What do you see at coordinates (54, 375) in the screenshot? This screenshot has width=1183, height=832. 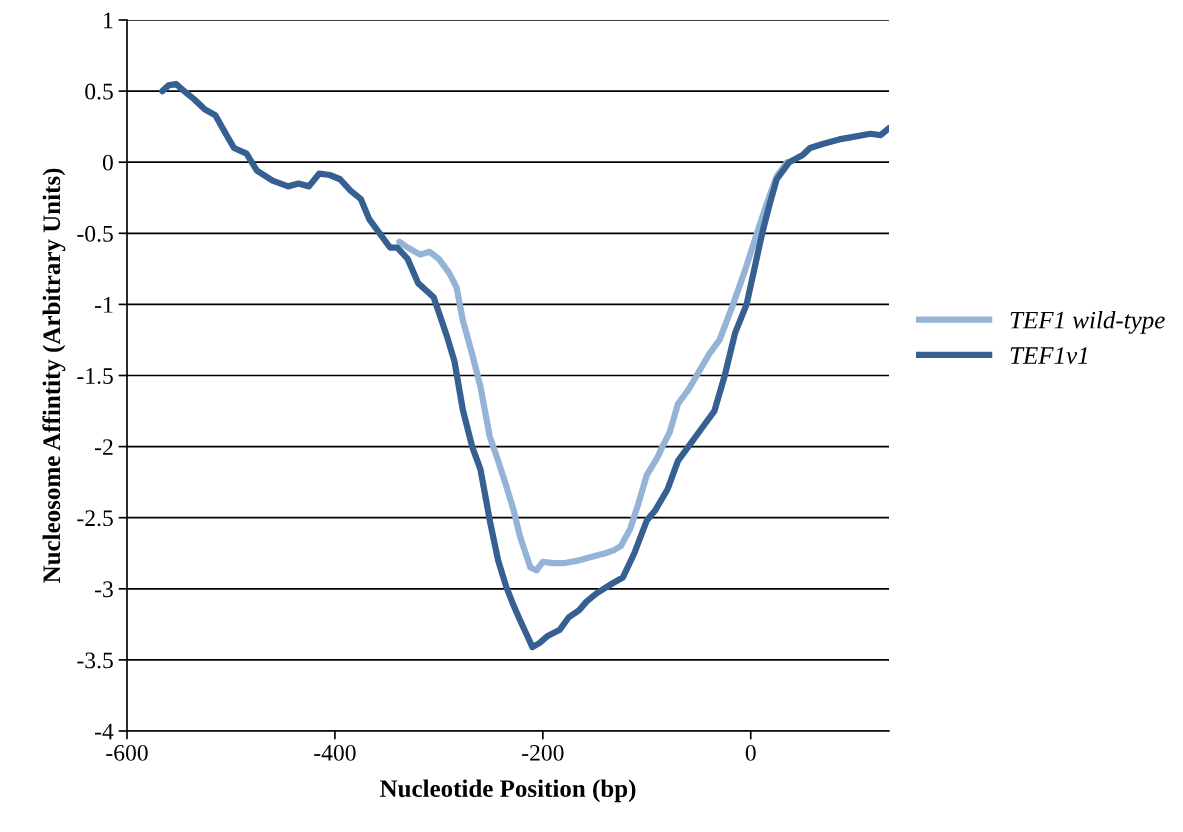 I see `y-axis-title: Nucleosome Affintity (Arbitrary Units)` at bounding box center [54, 375].